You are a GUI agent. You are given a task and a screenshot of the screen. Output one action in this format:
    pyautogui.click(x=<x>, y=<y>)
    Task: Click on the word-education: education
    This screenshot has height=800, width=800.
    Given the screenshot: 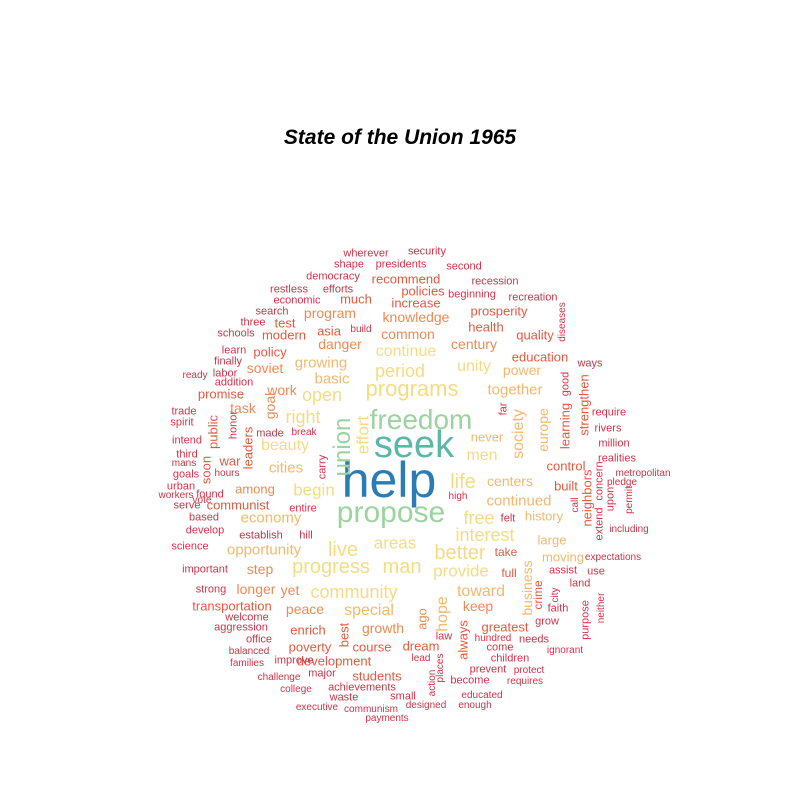 What is the action you would take?
    pyautogui.click(x=540, y=357)
    